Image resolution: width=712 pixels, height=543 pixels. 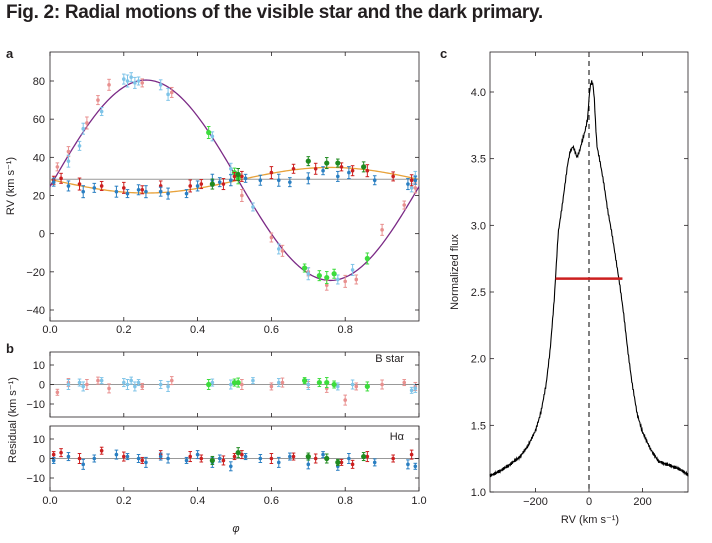 I want to click on x-tick-label: 200, so click(x=642, y=502).